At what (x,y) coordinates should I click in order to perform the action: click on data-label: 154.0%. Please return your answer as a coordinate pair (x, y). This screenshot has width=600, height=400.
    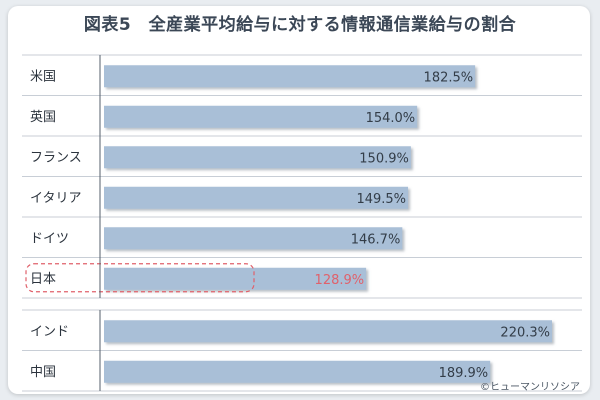
    Looking at the image, I should click on (391, 118).